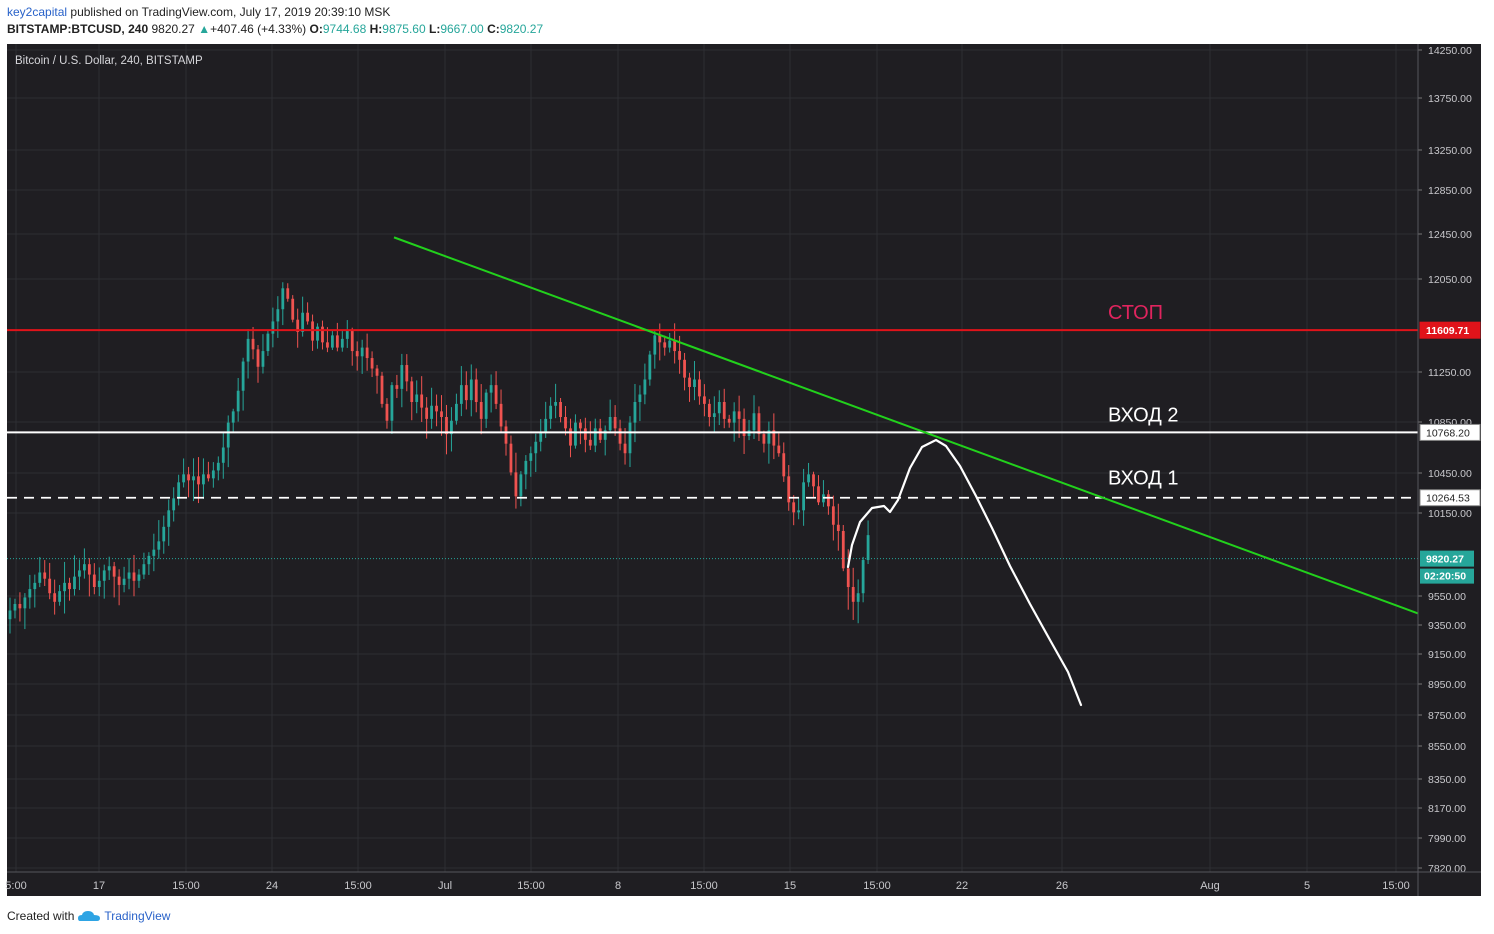  I want to click on x-tick-label: 5:00, so click(15, 886).